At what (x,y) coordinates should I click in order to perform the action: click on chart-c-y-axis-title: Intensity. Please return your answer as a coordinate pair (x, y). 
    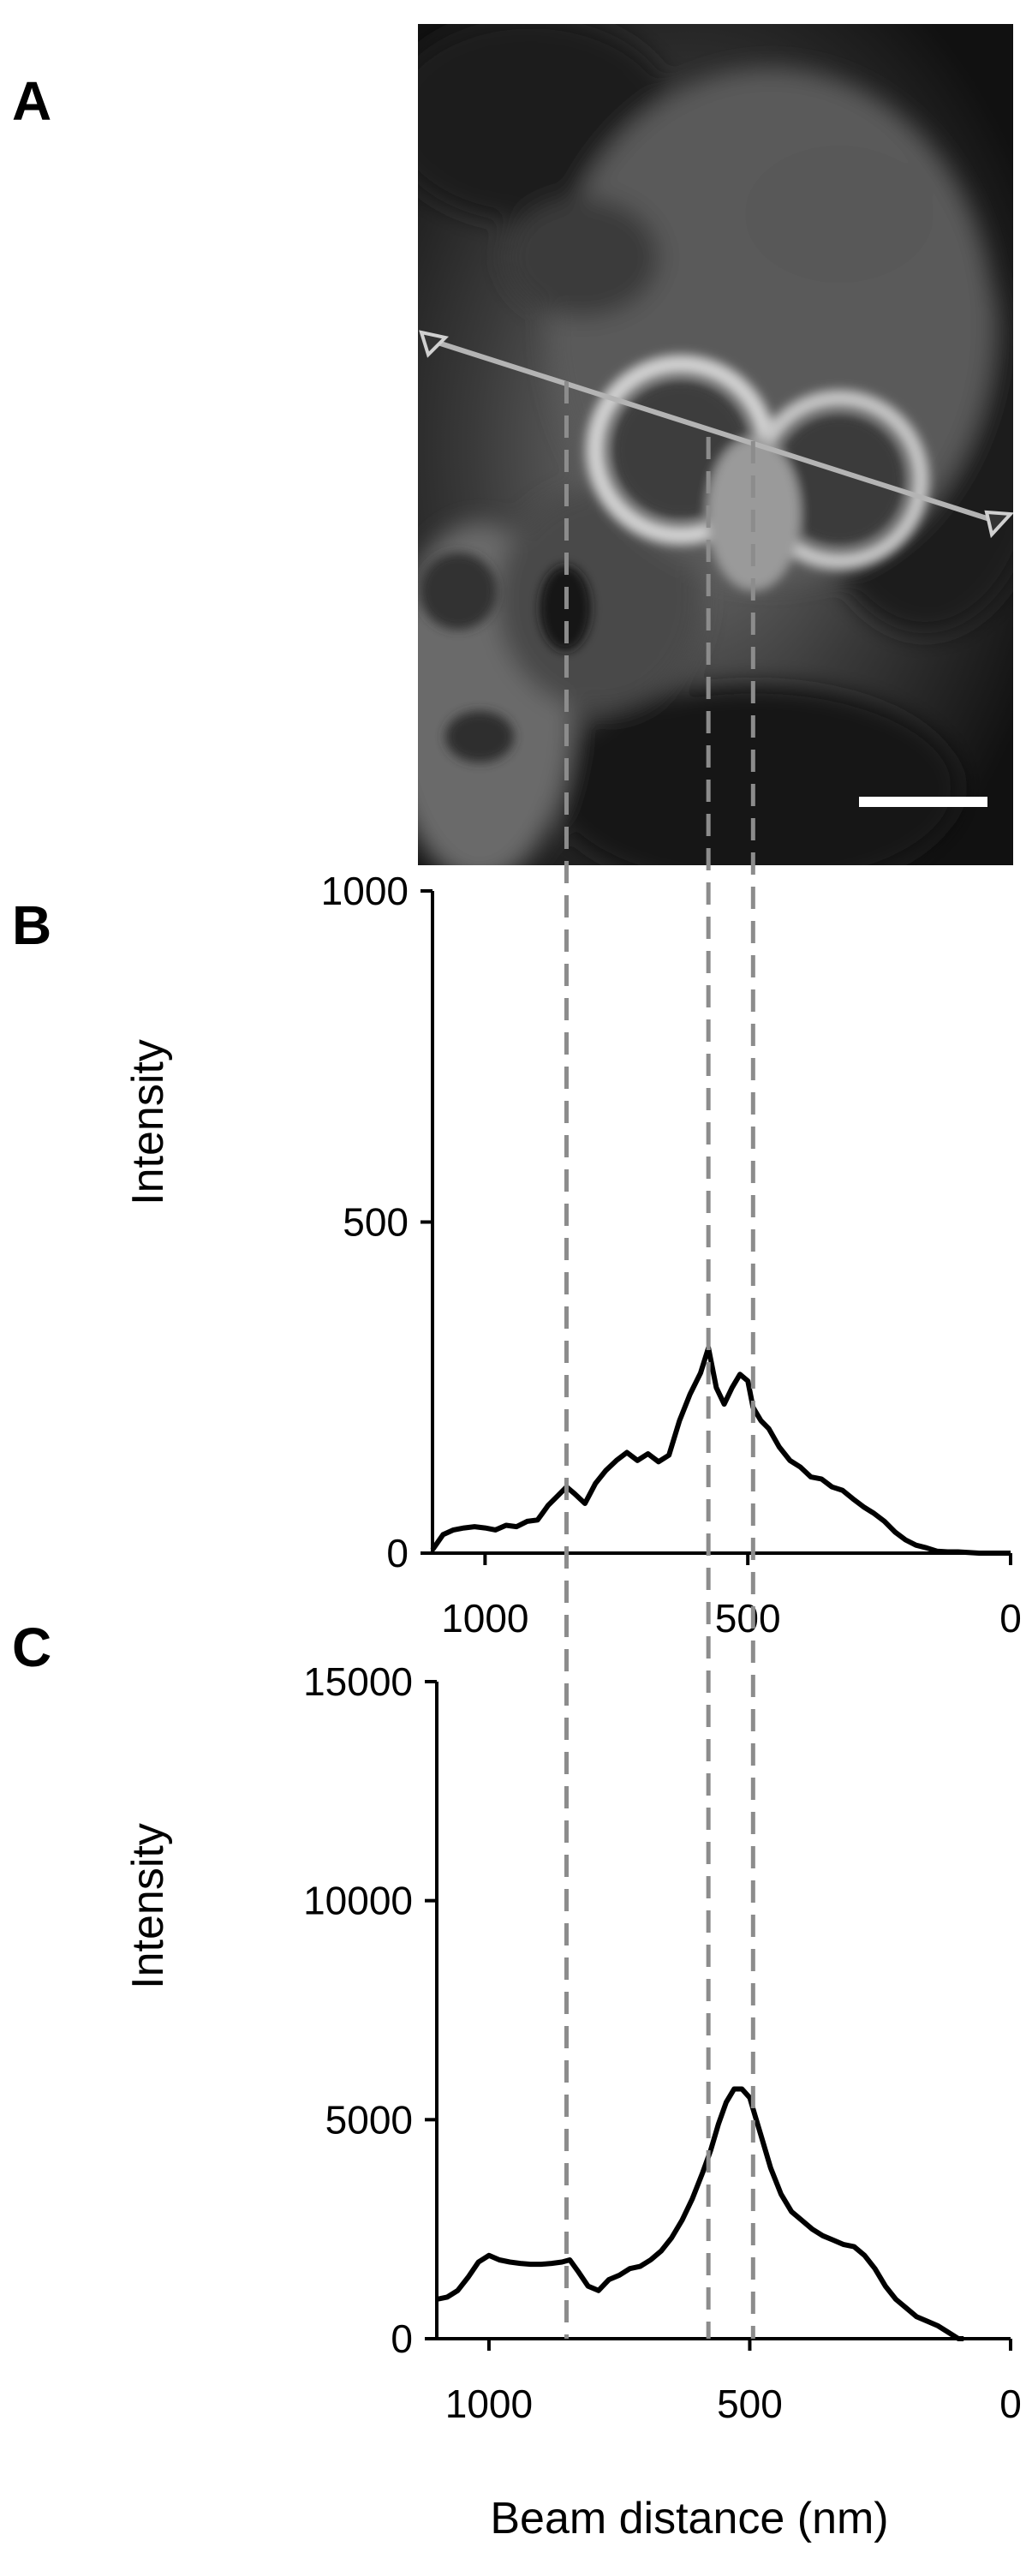
    Looking at the image, I should click on (148, 1906).